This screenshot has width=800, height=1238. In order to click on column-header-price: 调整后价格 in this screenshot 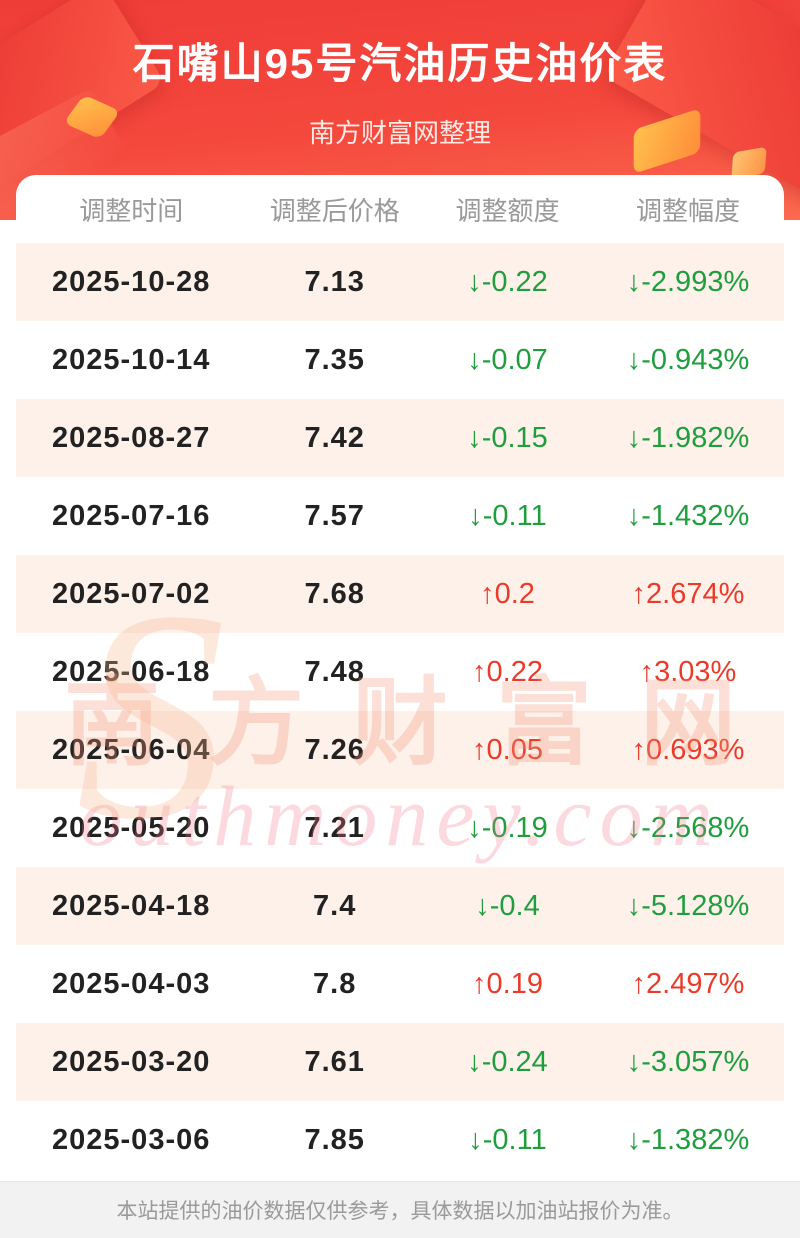, I will do `click(334, 210)`.